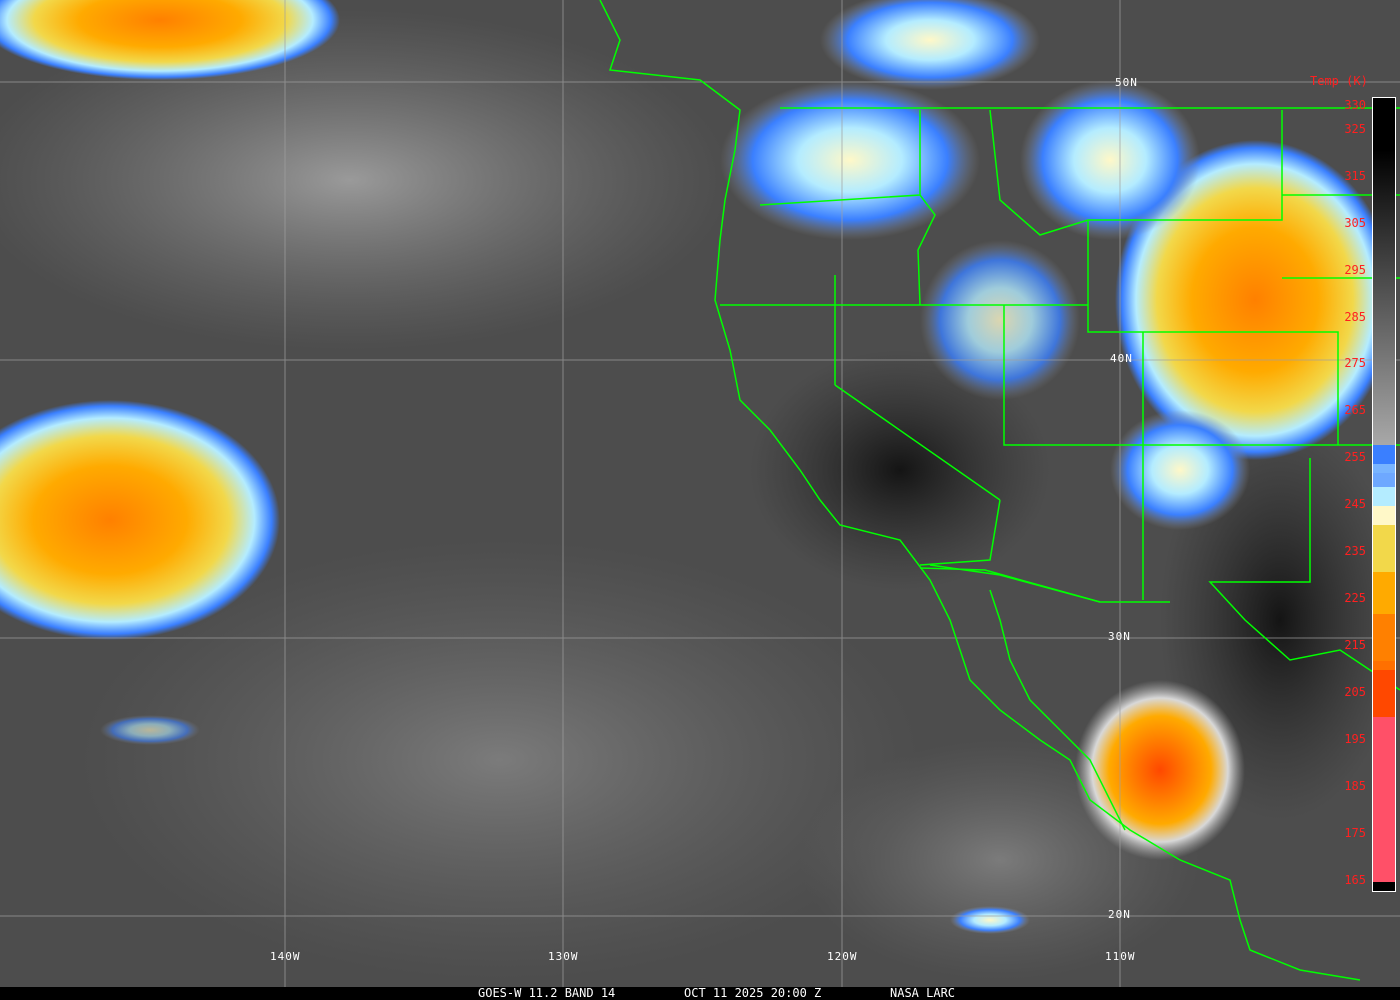 The image size is (1400, 1000). What do you see at coordinates (1010, 585) in the screenshot?
I see `mexico-border` at bounding box center [1010, 585].